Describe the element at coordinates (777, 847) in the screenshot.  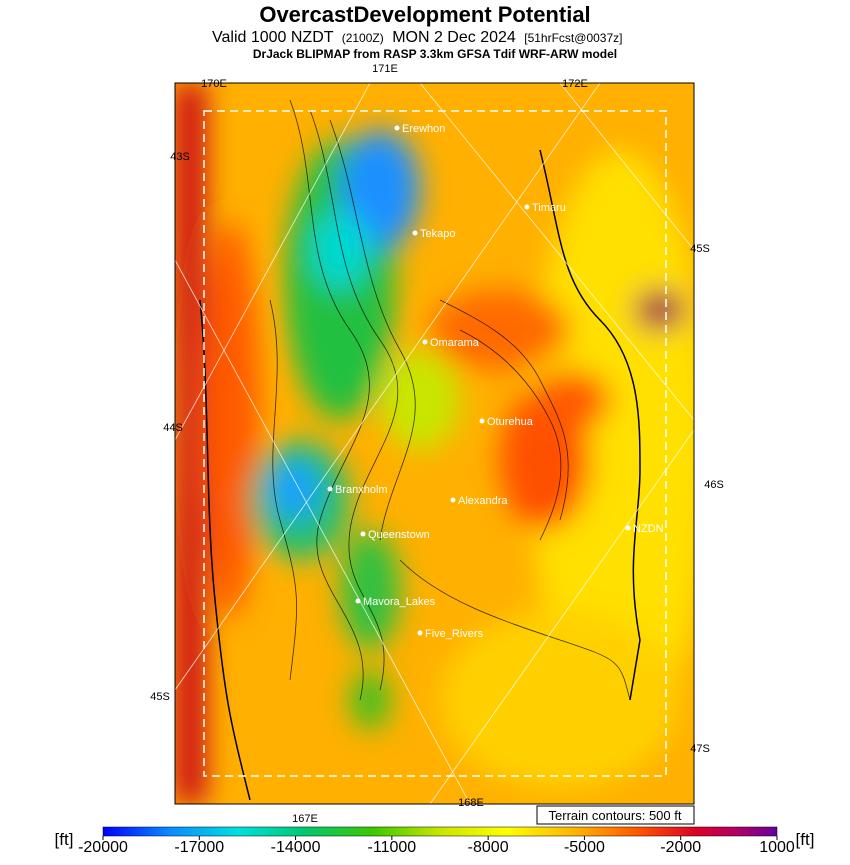
I see `colorbar-tick-label: 1000` at that location.